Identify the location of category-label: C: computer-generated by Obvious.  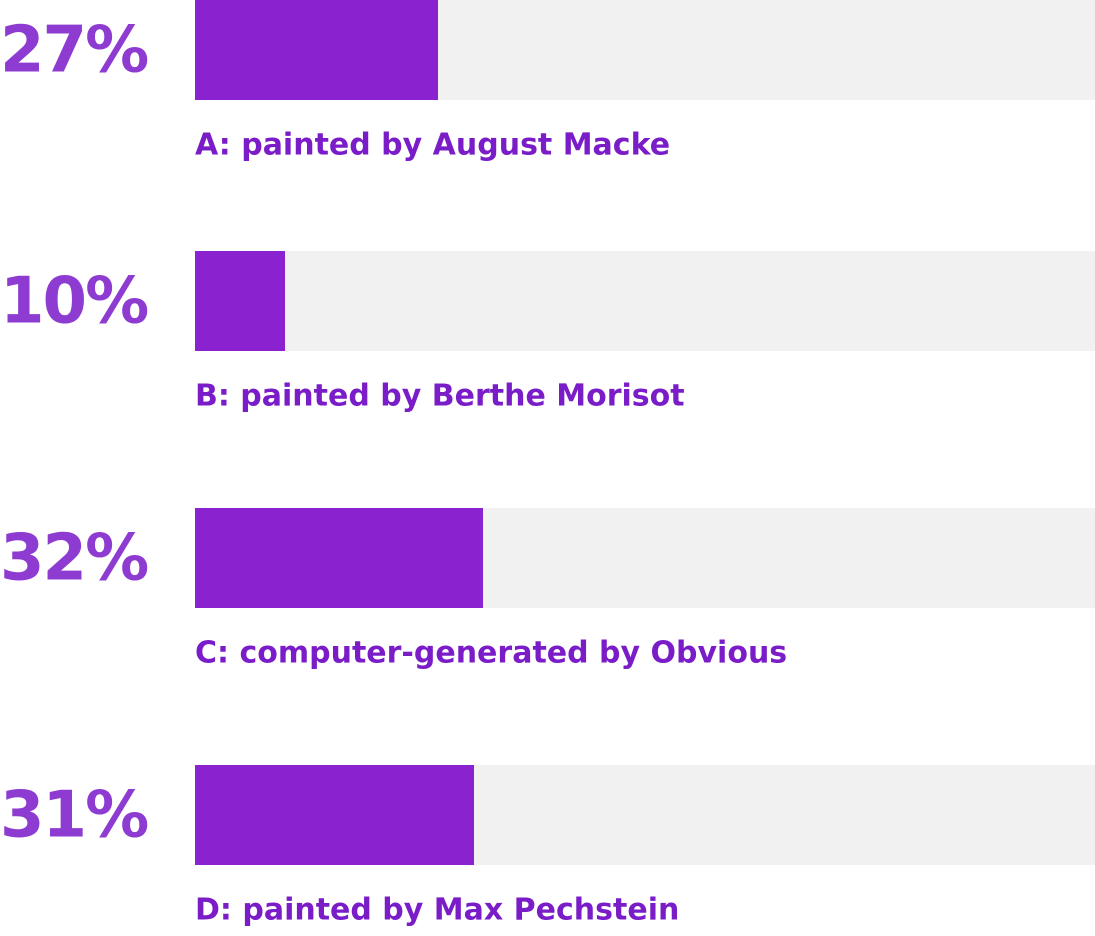
(491, 653).